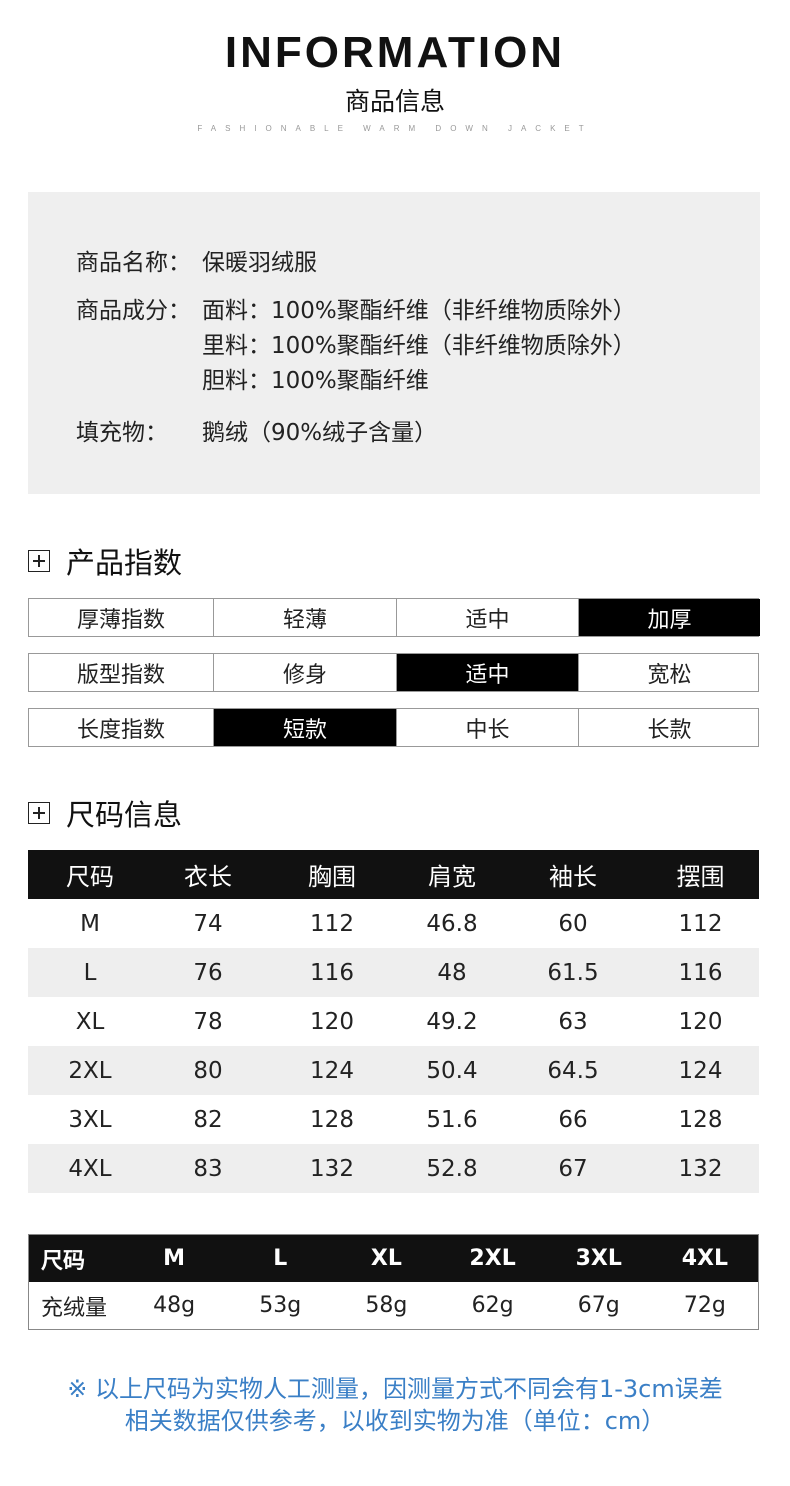  I want to click on header-cell: 3XL, so click(598, 1258).